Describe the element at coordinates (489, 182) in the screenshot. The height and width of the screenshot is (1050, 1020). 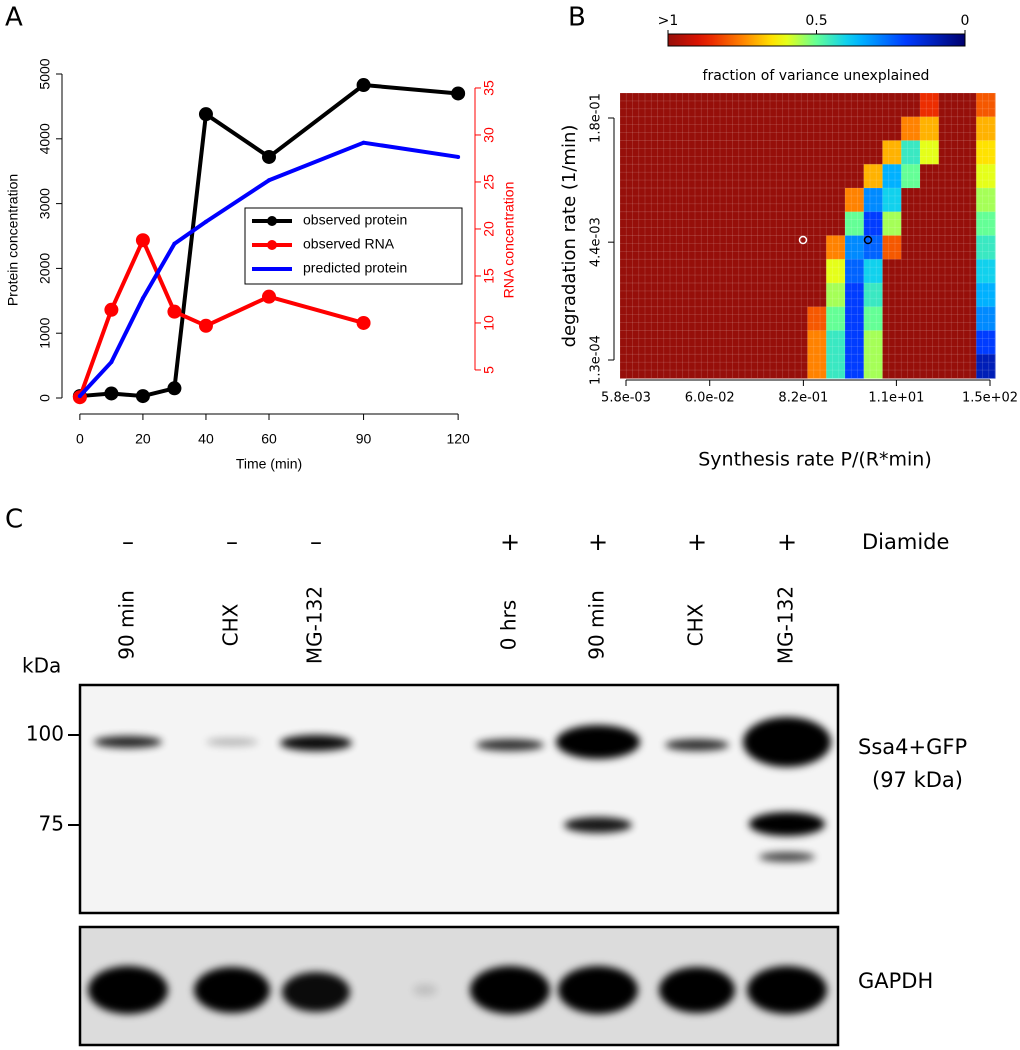
I see `y2-tick-label: 25` at that location.